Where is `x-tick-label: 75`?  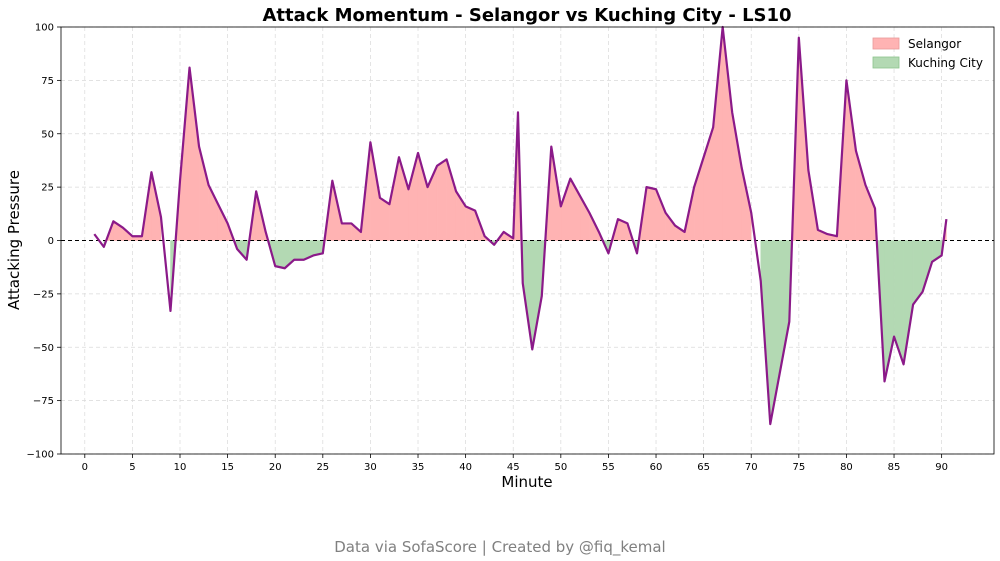 x-tick-label: 75 is located at coordinates (798, 467).